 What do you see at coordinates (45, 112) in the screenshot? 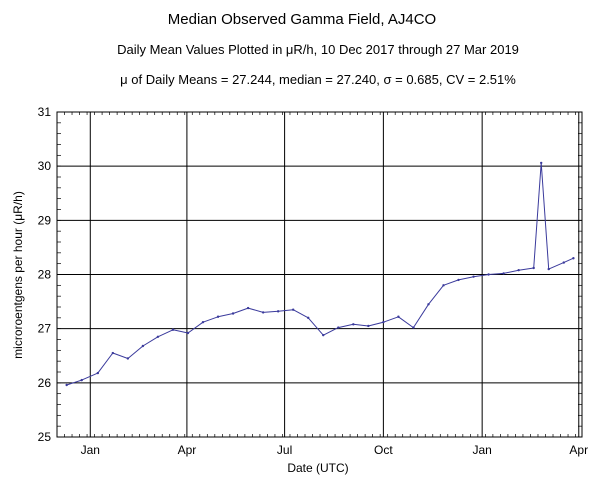
I see `y-tick-label: 31` at bounding box center [45, 112].